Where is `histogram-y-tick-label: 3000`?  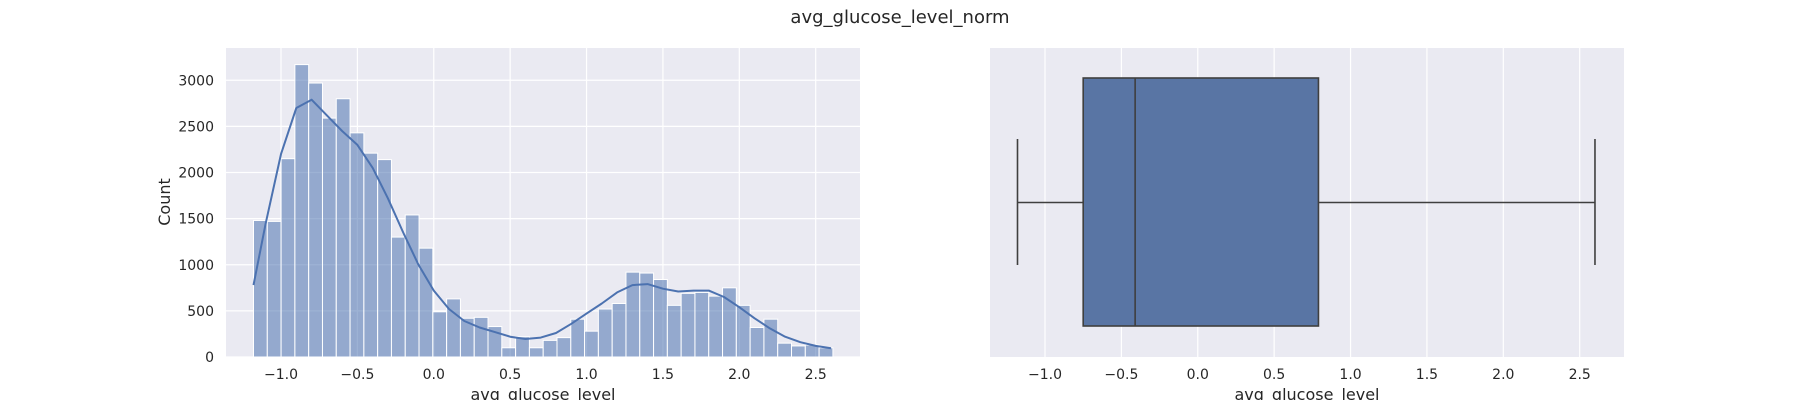 histogram-y-tick-label: 3000 is located at coordinates (196, 81).